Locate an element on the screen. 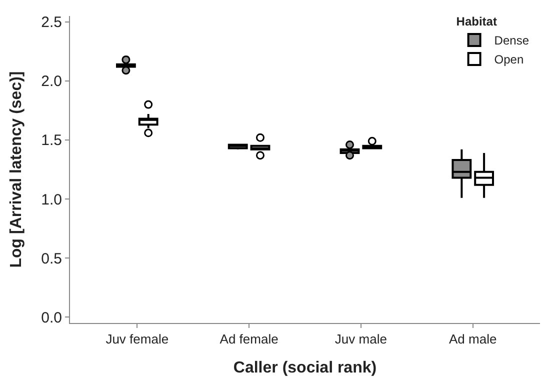  y-tick-label: 2.5 is located at coordinates (51, 23).